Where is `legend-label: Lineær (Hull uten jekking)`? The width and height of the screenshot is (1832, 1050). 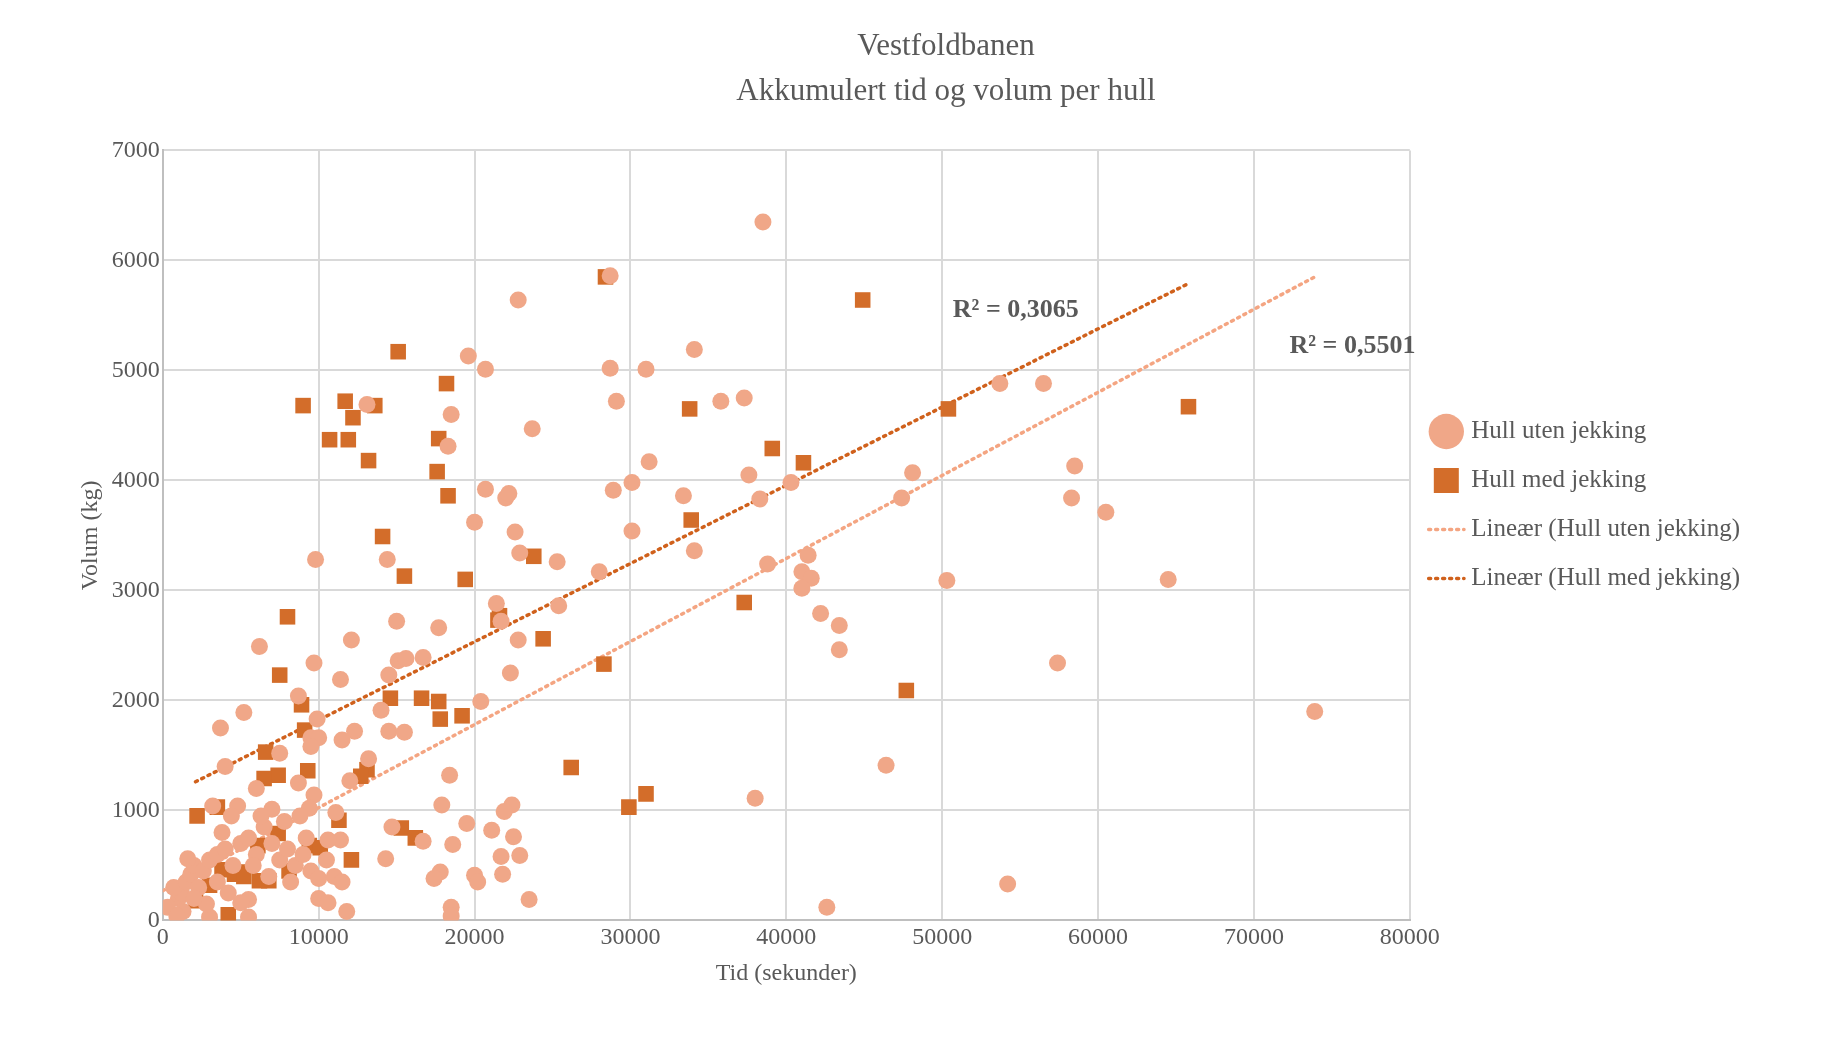
legend-label: Lineær (Hull uten jekking) is located at coordinates (1606, 528).